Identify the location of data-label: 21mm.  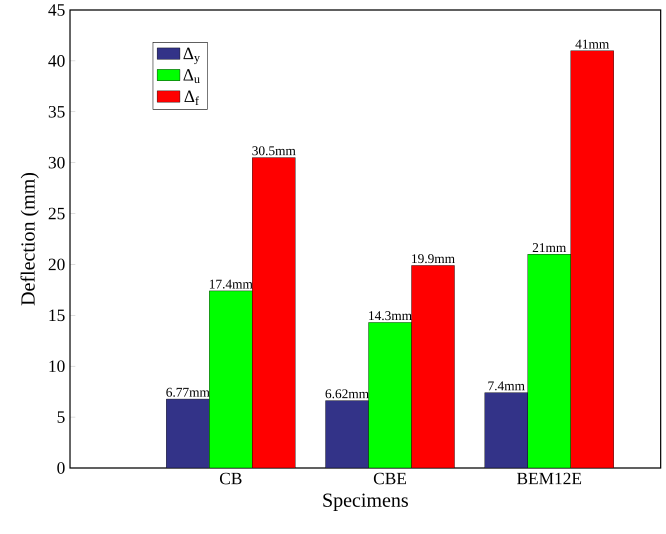
(549, 247).